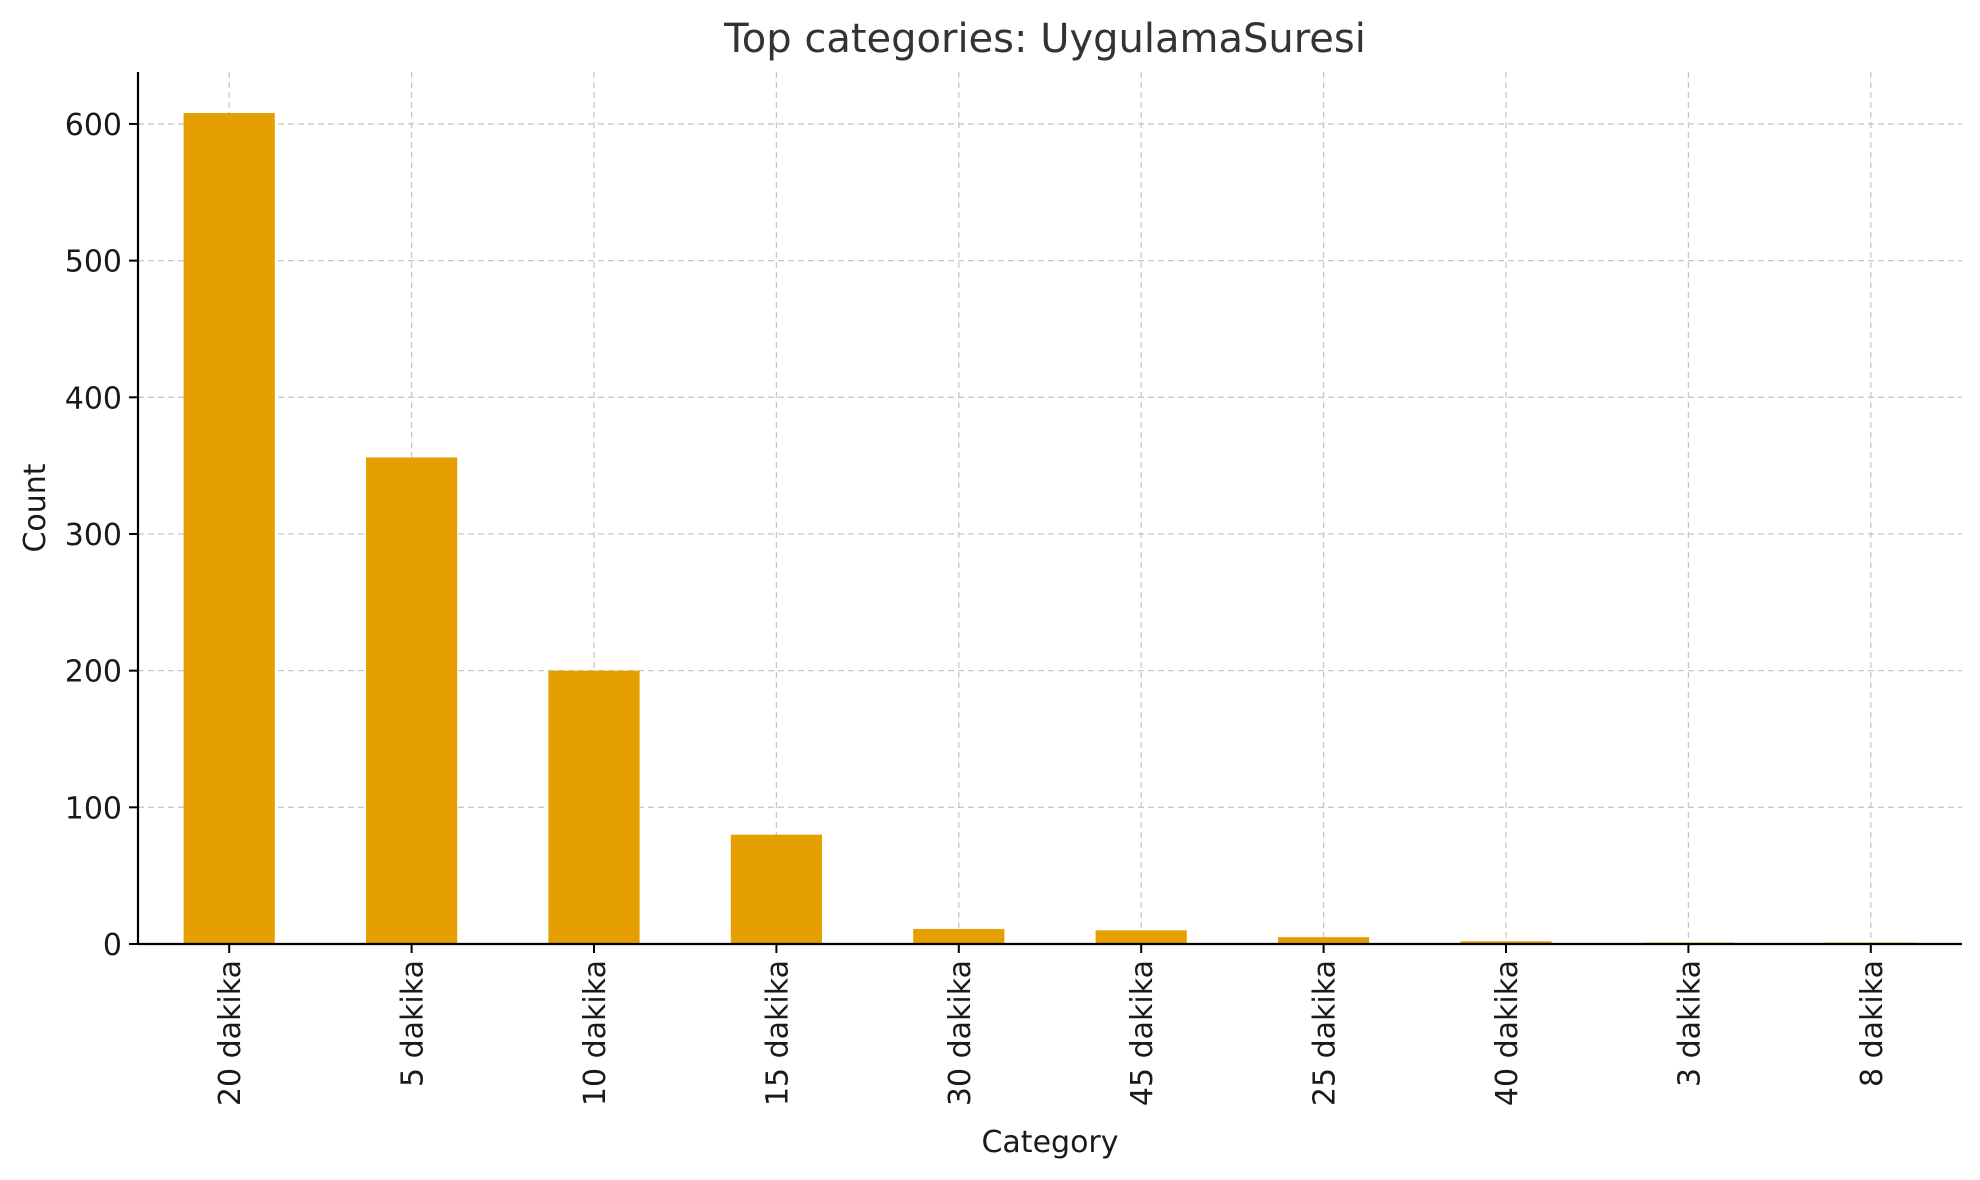 The height and width of the screenshot is (1180, 1980). I want to click on x-tick-label: 10 dakika, so click(595, 1033).